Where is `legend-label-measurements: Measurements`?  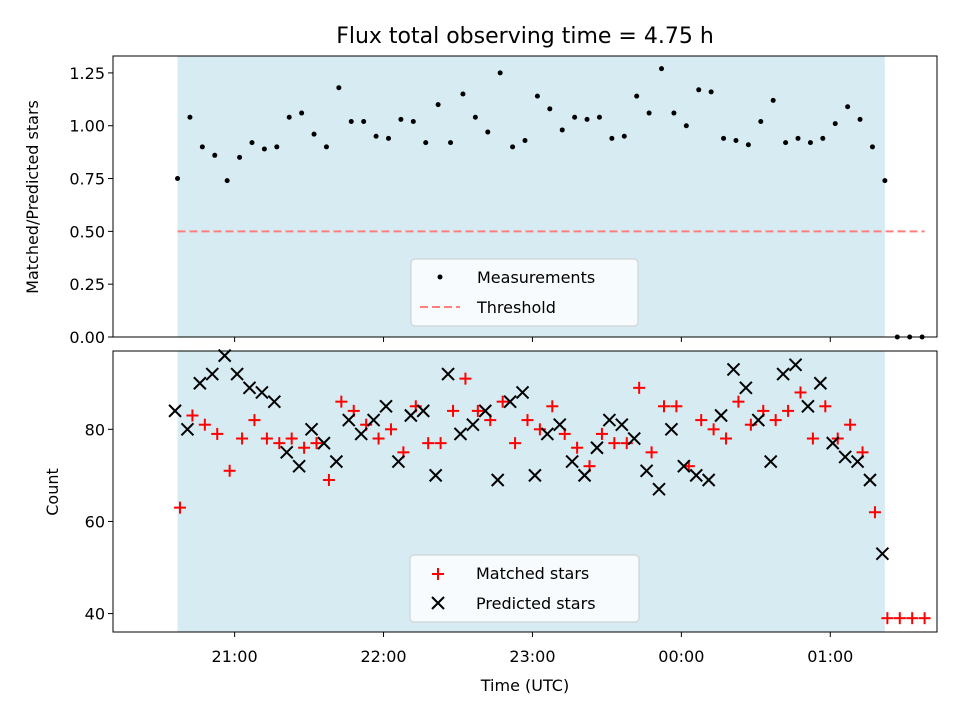 legend-label-measurements: Measurements is located at coordinates (536, 277).